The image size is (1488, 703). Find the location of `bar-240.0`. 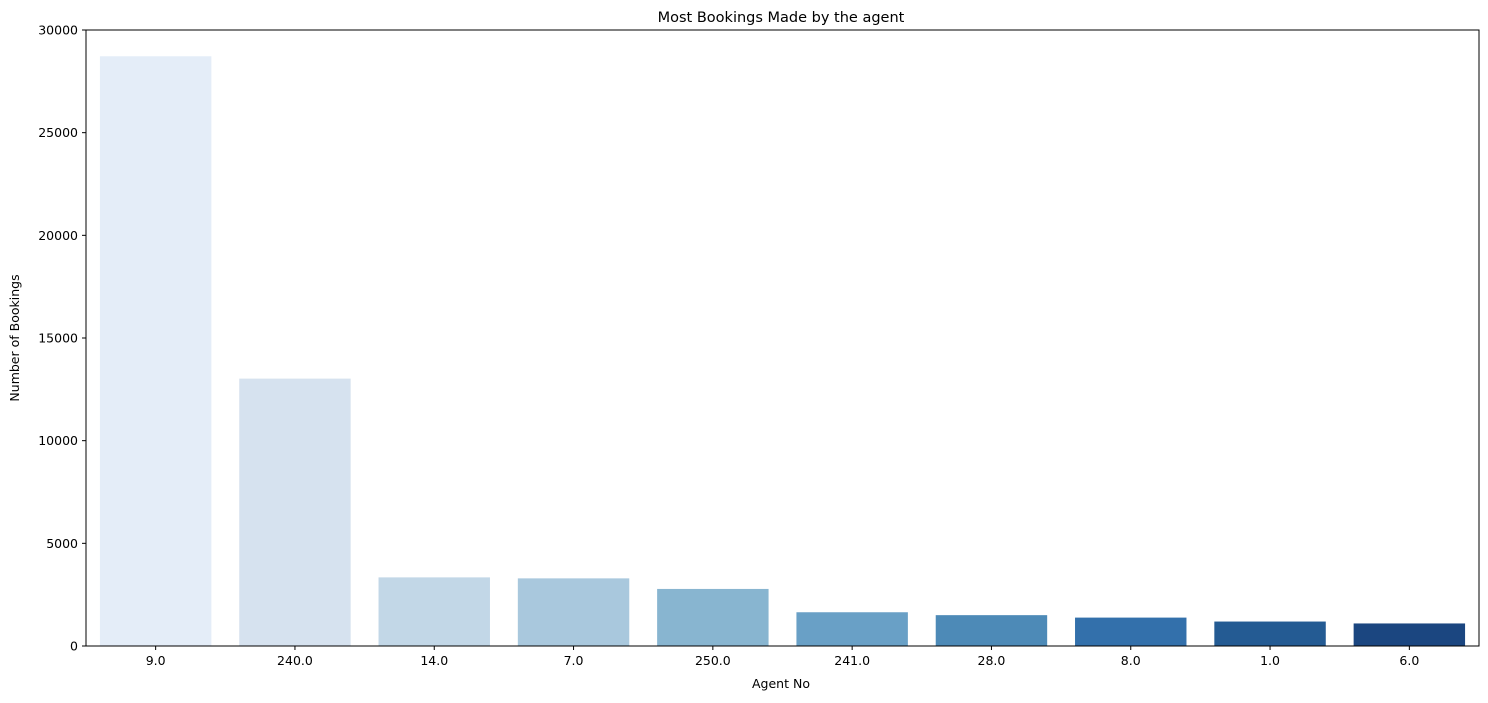

bar-240.0 is located at coordinates (295, 512).